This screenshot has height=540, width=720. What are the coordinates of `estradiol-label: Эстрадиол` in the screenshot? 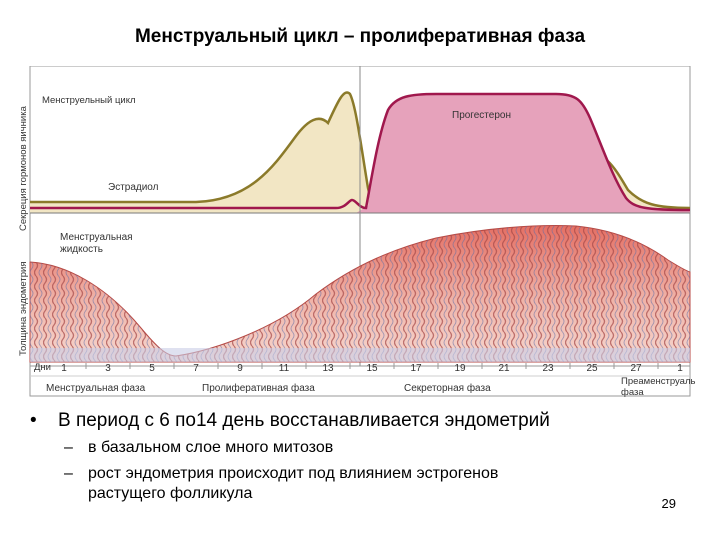 It's located at (133, 187).